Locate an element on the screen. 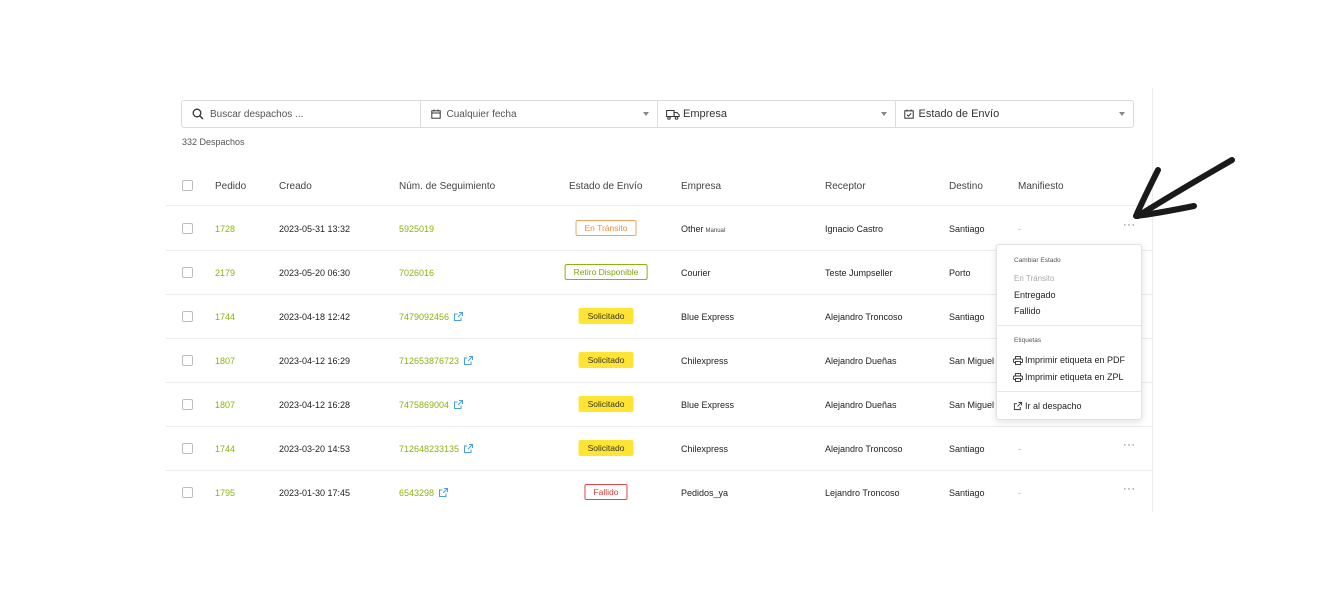 This screenshot has width=1320, height=600. tracking-link: 7475869004 is located at coordinates (431, 404).